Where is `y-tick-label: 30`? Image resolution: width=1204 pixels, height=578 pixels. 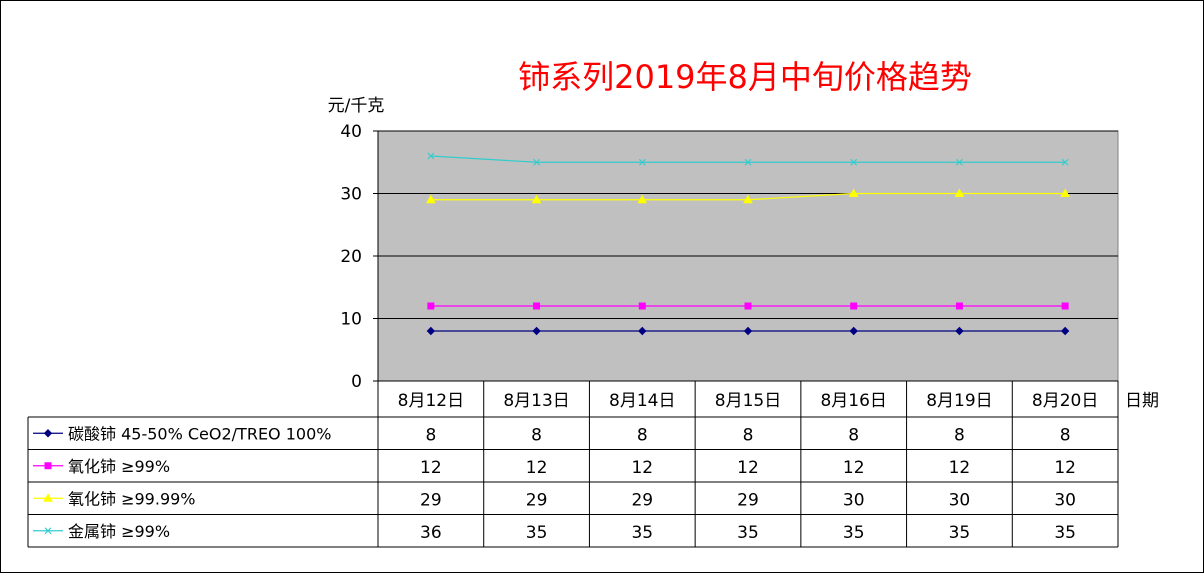
y-tick-label: 30 is located at coordinates (351, 195).